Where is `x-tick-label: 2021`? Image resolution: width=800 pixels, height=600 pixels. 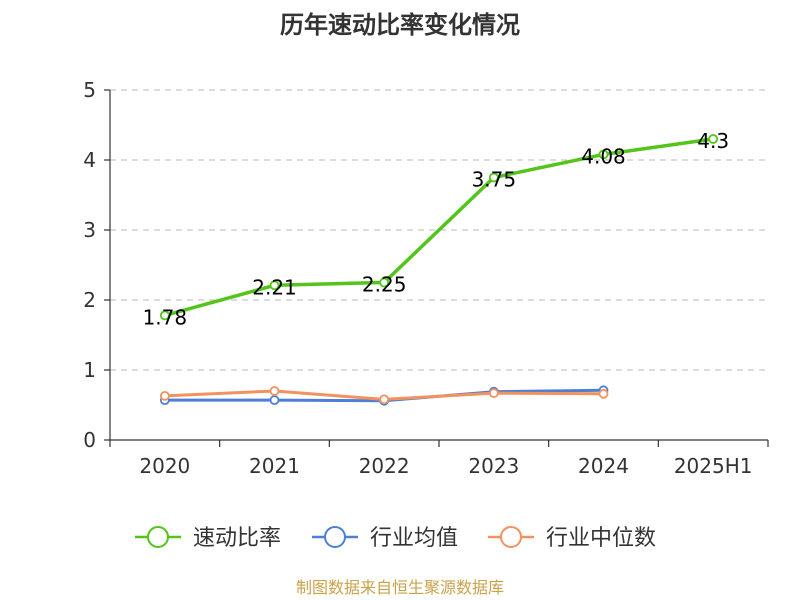 x-tick-label: 2021 is located at coordinates (274, 466).